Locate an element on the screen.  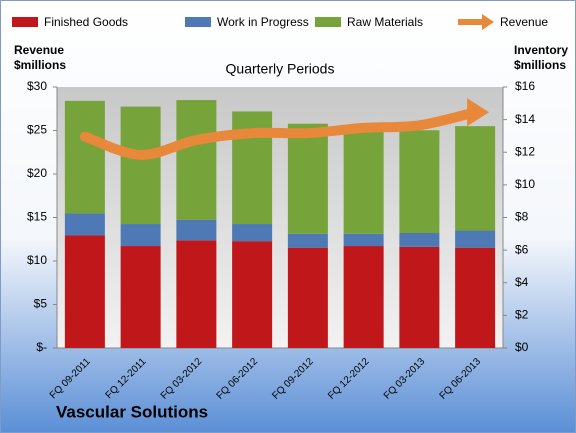
legend-label: Finished Goods is located at coordinates (86, 22).